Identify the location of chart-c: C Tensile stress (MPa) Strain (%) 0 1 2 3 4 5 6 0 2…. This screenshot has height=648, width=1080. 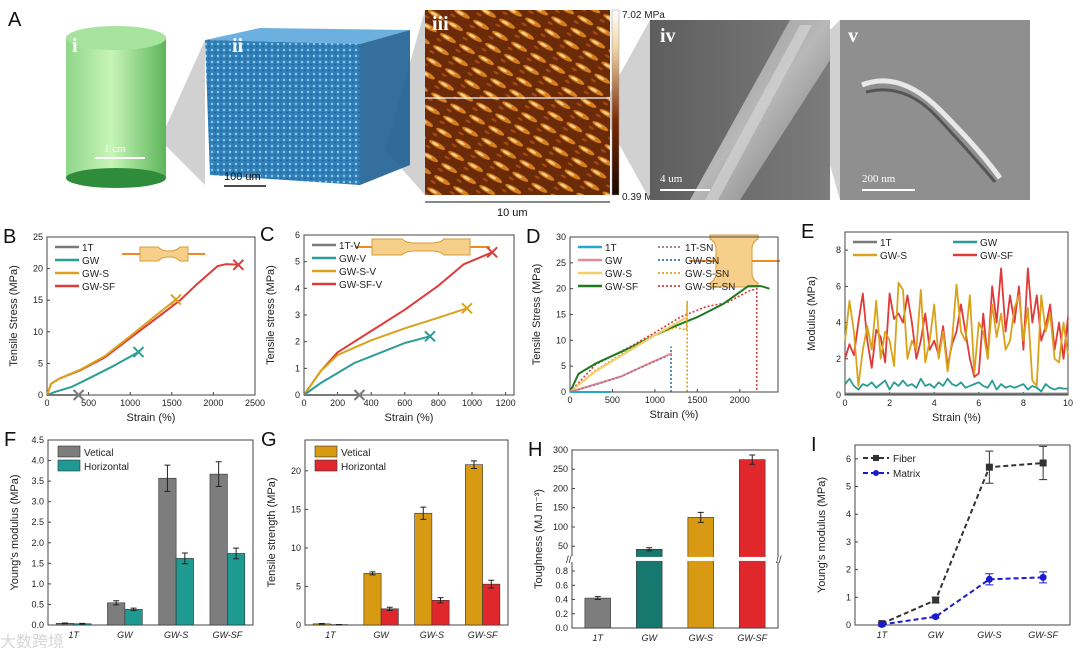
(388, 324).